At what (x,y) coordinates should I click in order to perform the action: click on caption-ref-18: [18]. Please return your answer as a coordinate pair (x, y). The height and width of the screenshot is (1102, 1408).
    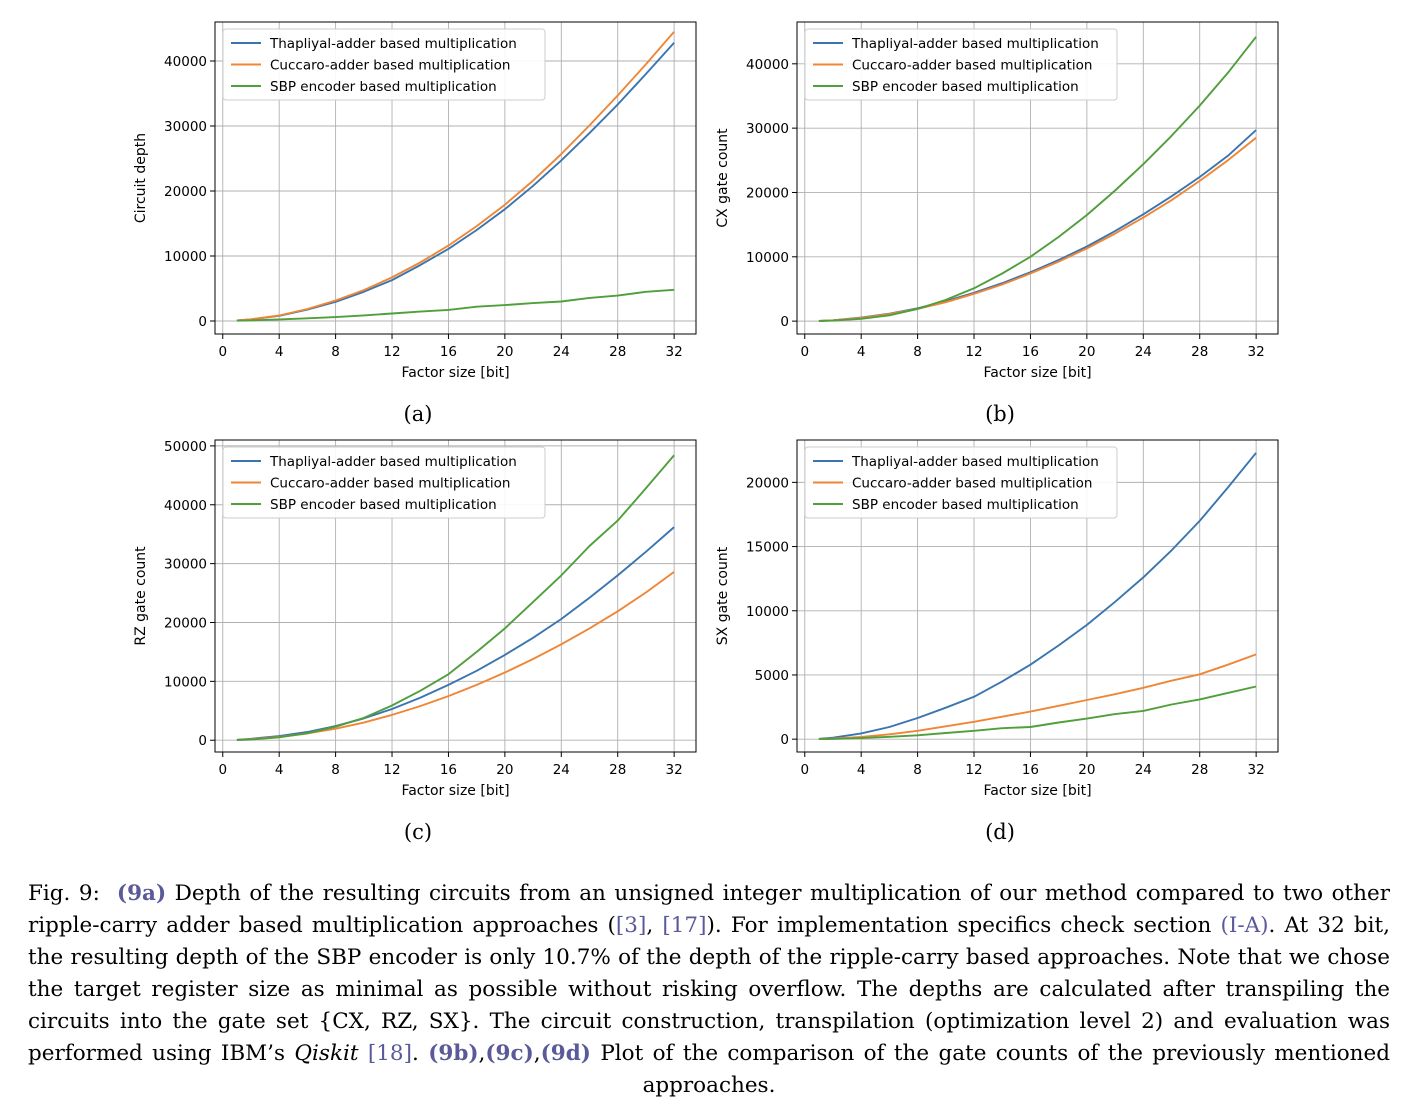
    Looking at the image, I should click on (389, 1053).